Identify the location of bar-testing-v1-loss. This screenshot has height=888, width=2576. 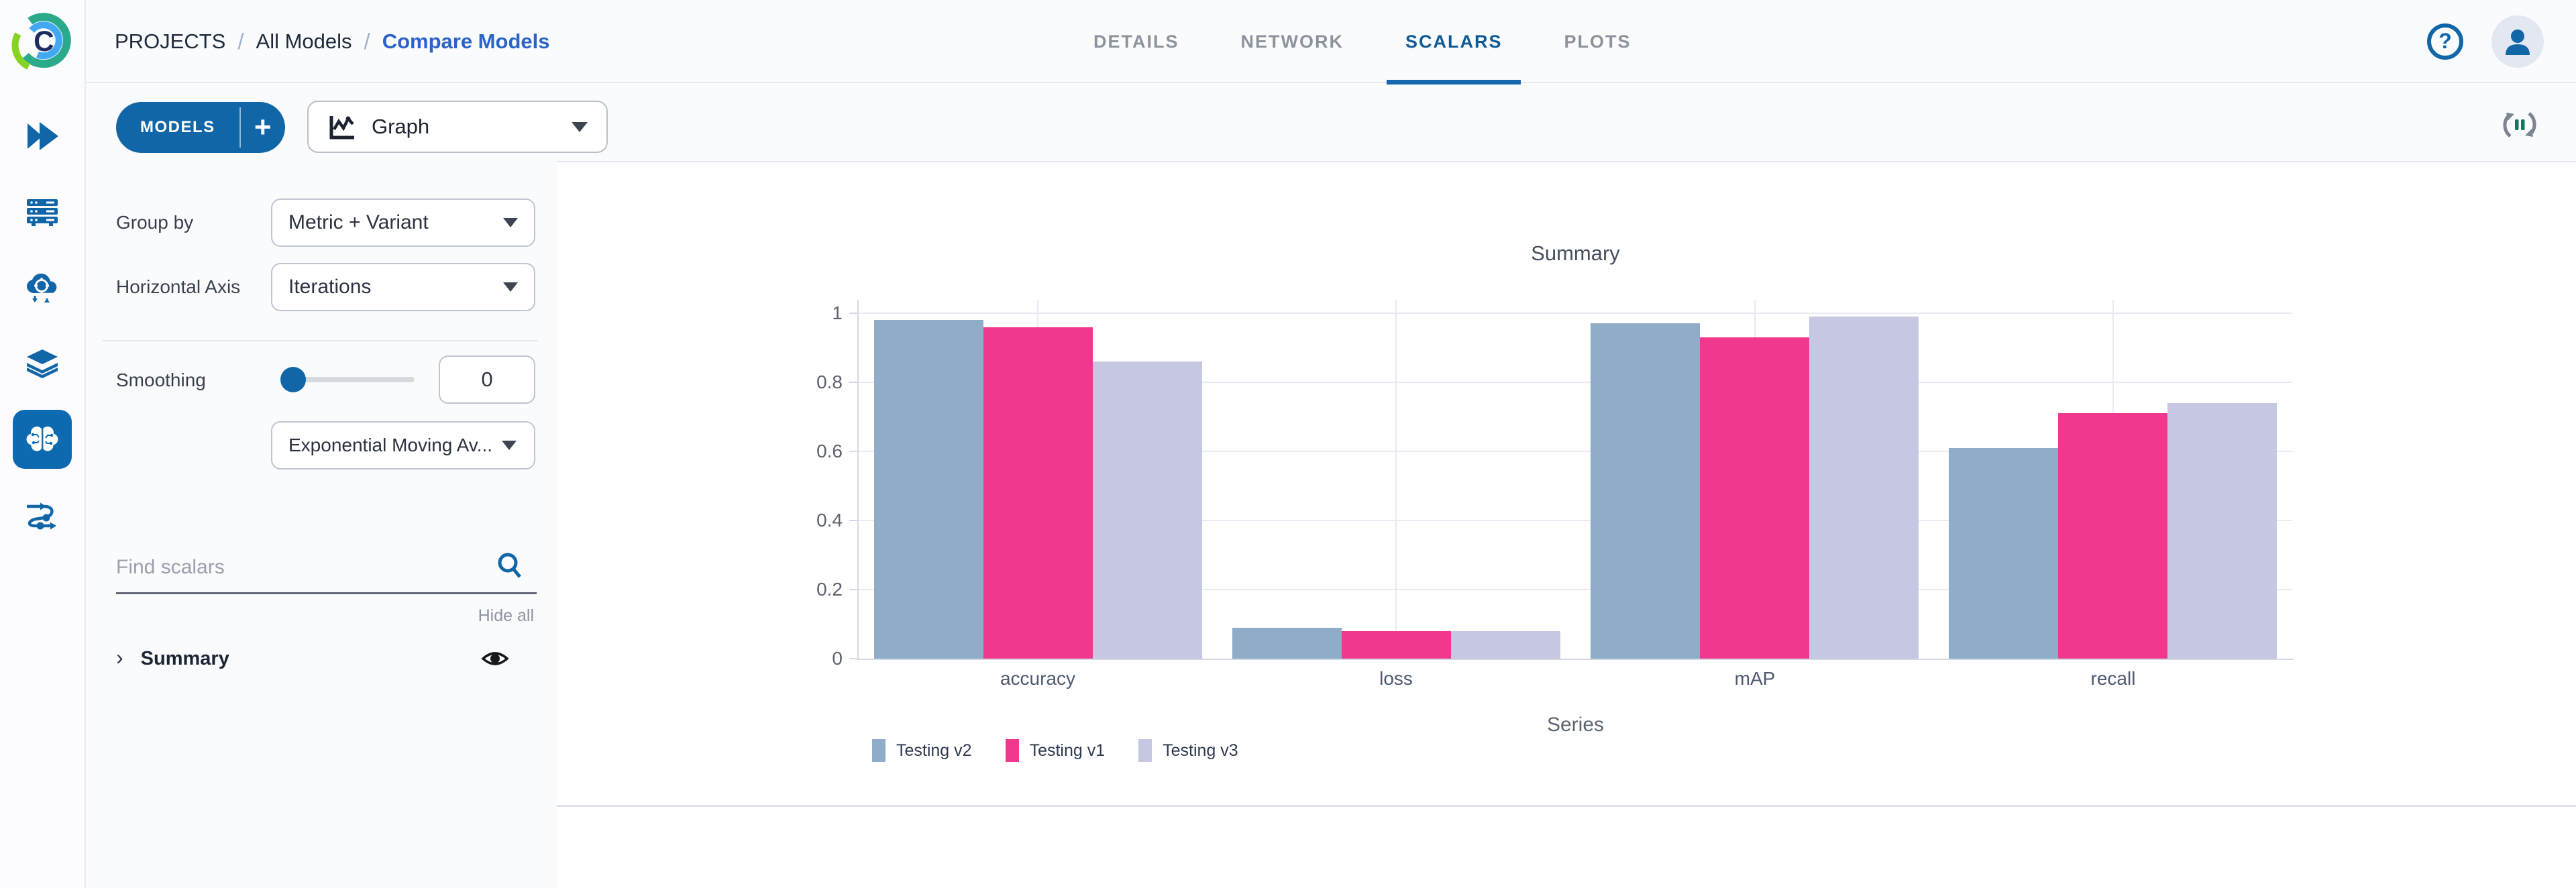
(1396, 645).